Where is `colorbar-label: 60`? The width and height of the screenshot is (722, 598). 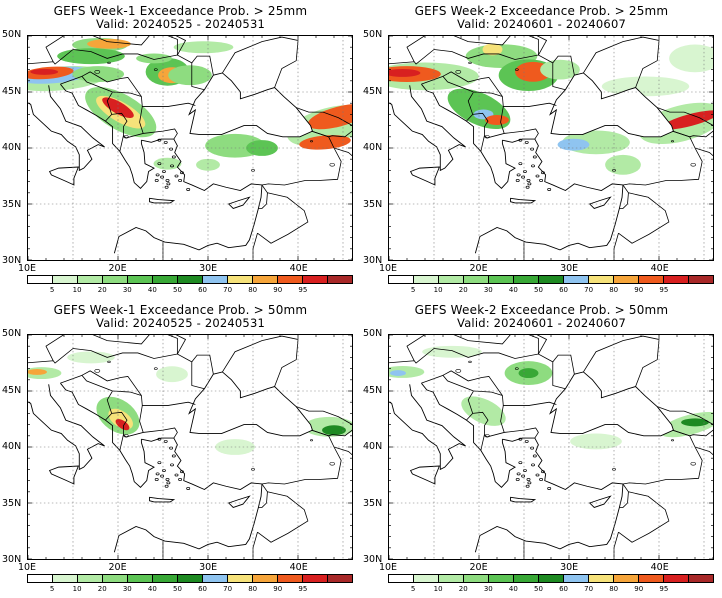
colorbar-label: 60 is located at coordinates (202, 589).